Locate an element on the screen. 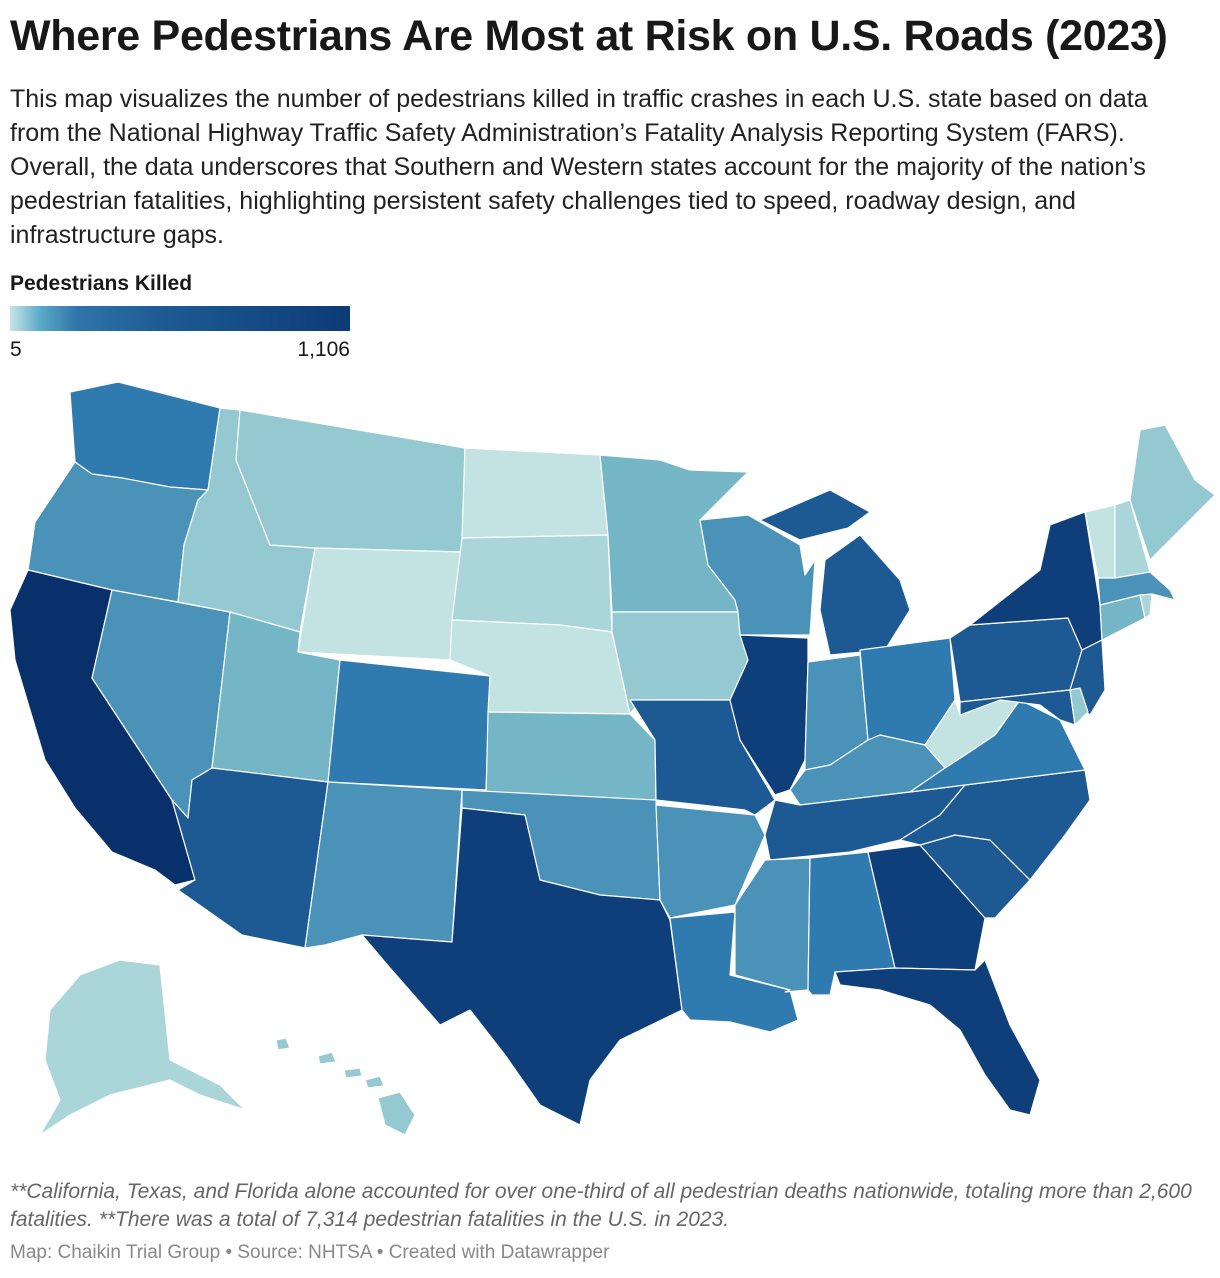  state-iowa is located at coordinates (680, 663).